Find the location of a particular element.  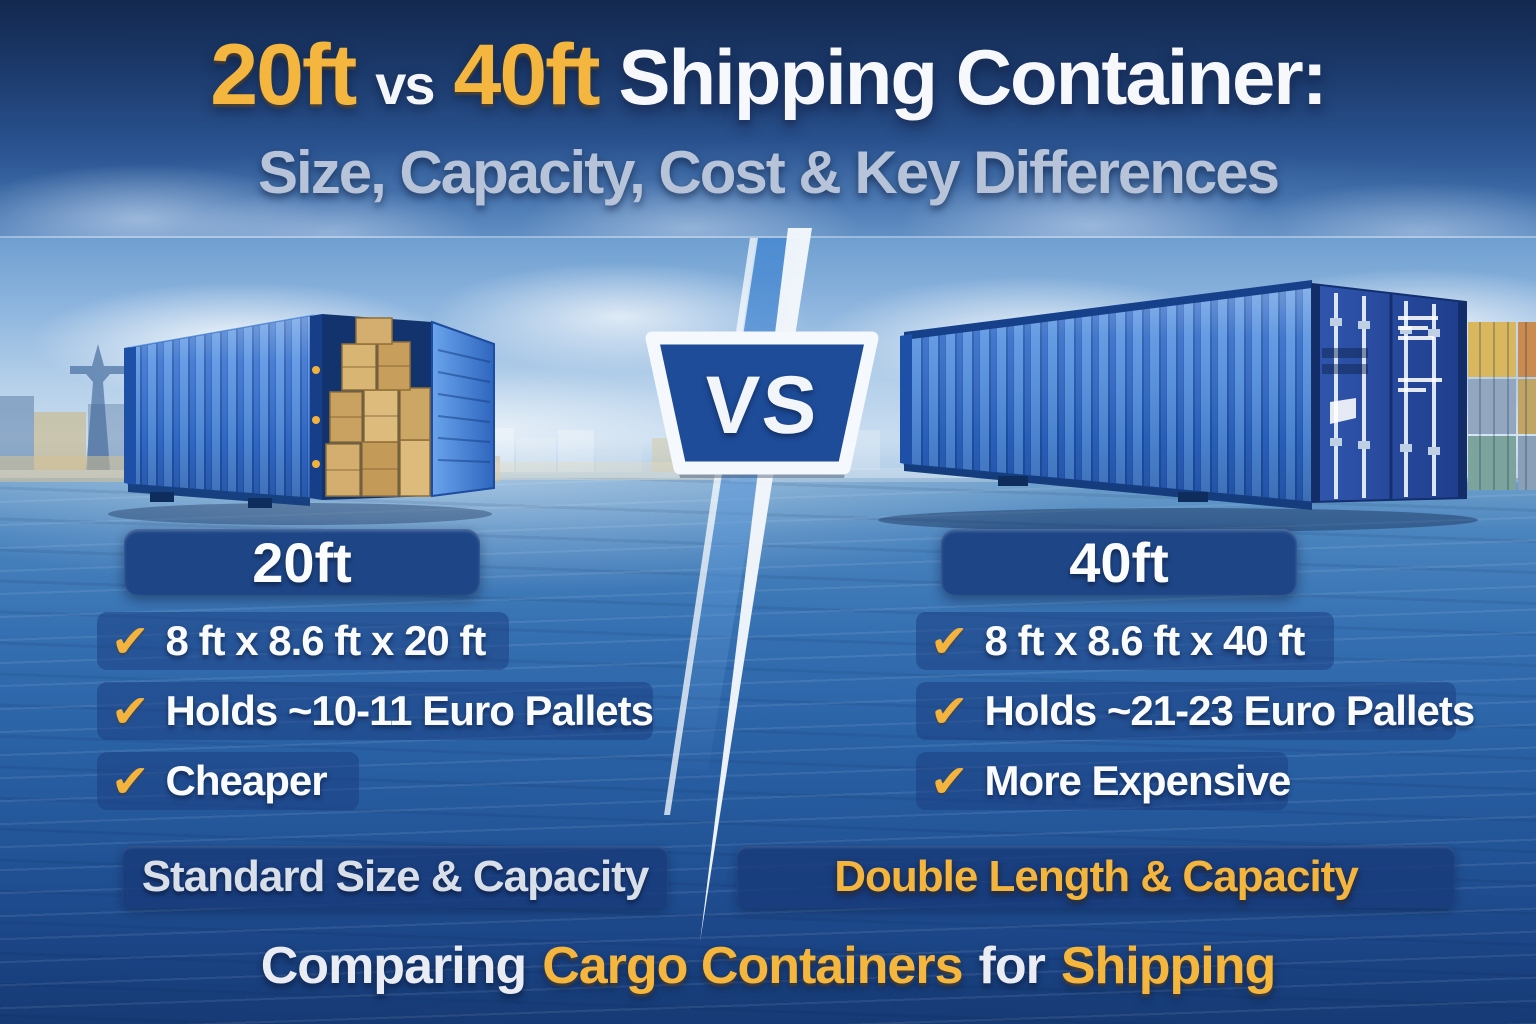

subtitle: Size, Capacity, Cost & Key Differences is located at coordinates (769, 172).